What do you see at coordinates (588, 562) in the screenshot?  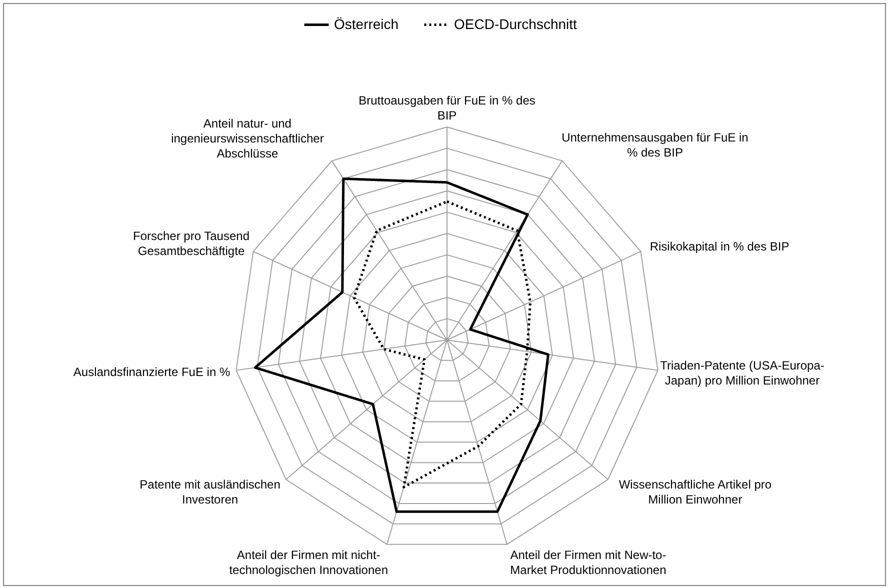 I see `spoke-label: Anteil der Firmen mit New-to-Market Produktionnovationen` at bounding box center [588, 562].